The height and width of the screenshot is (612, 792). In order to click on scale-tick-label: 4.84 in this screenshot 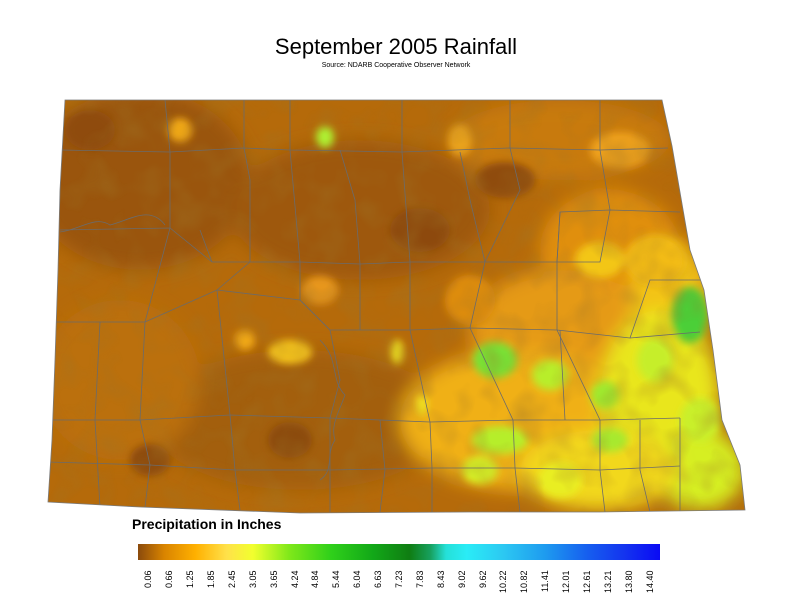, I will do `click(315, 579)`.